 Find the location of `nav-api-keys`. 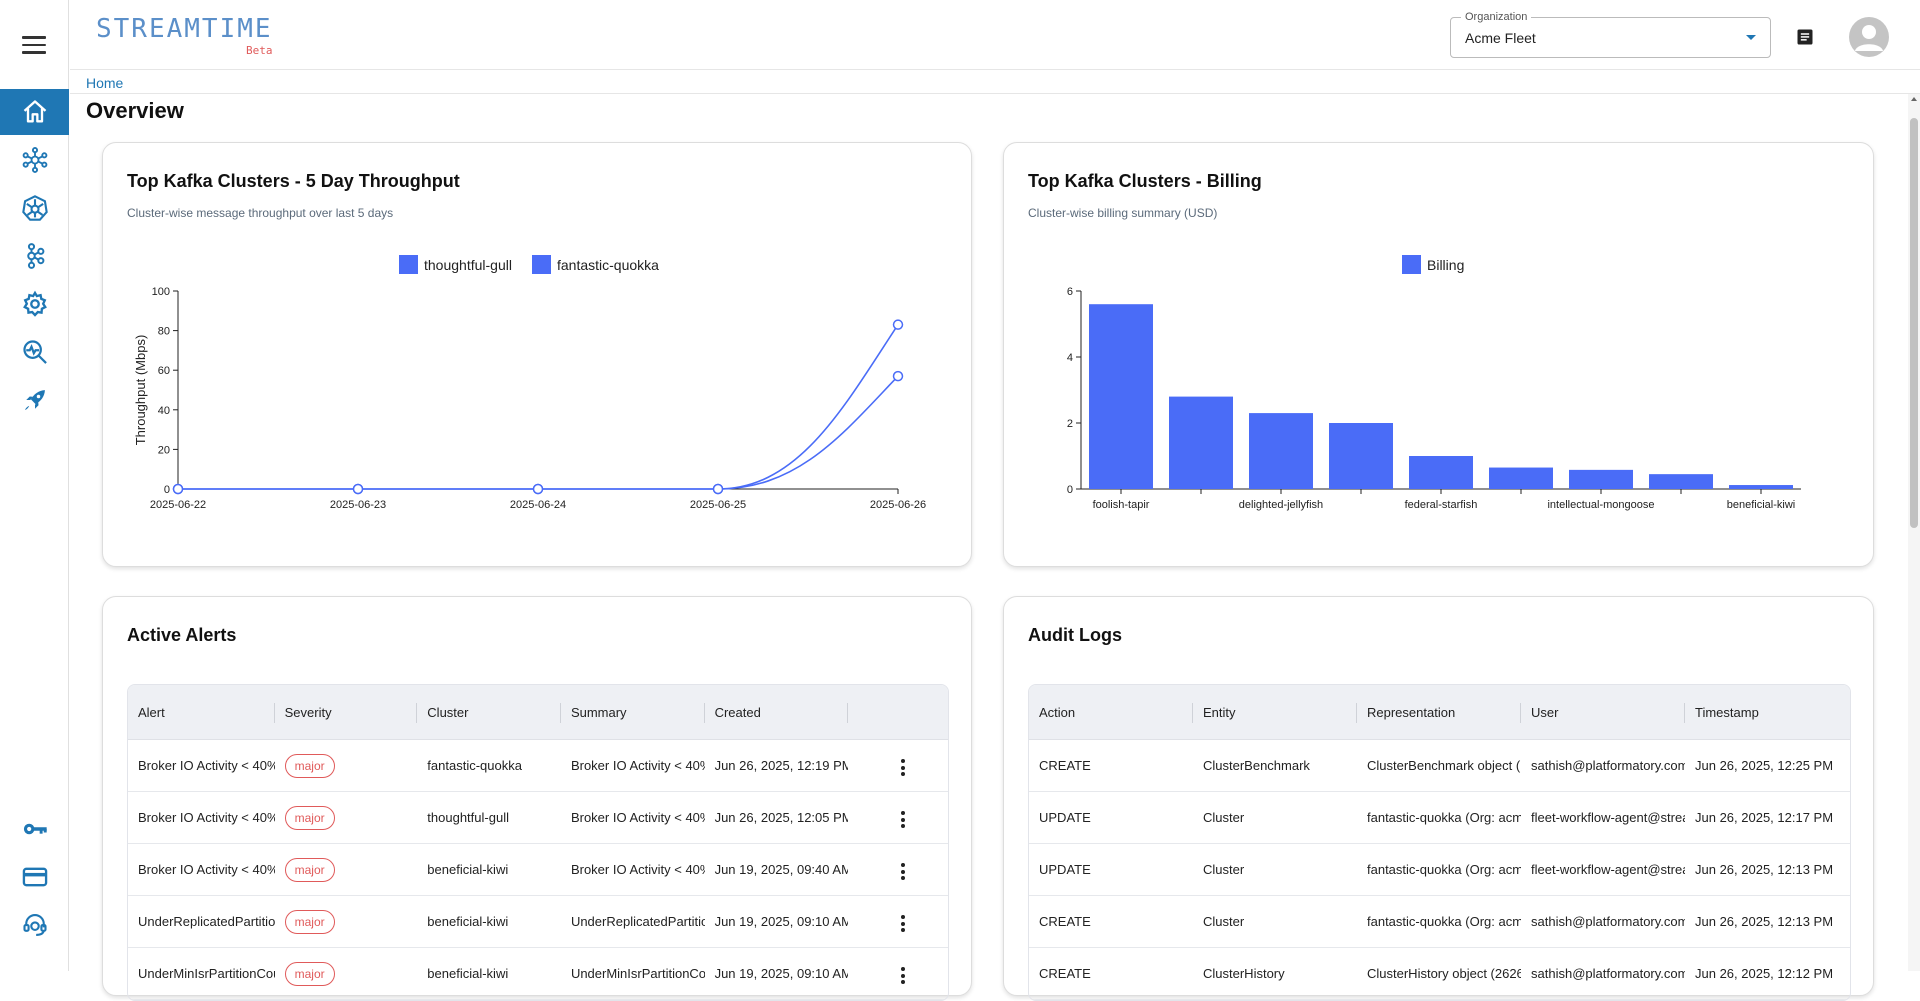

nav-api-keys is located at coordinates (34, 829).